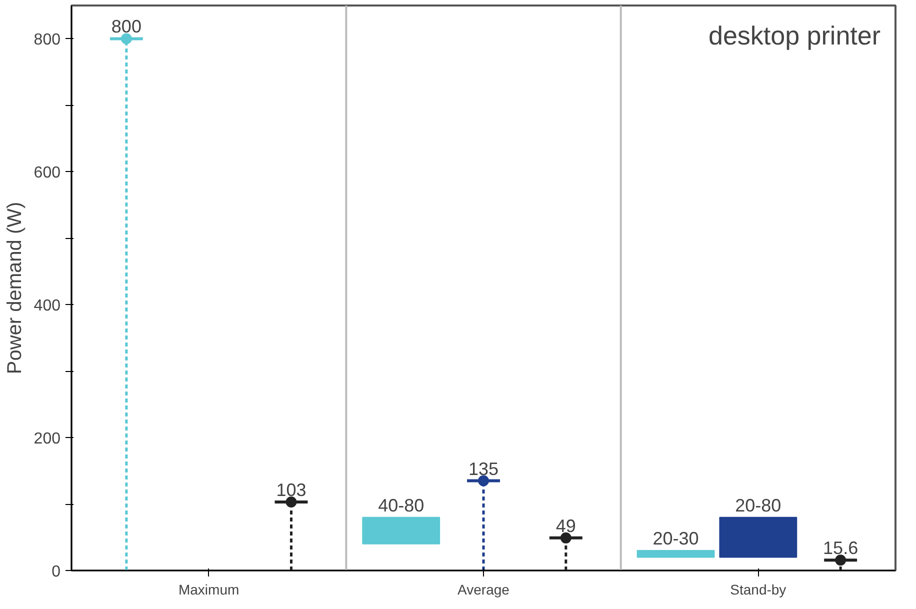 This screenshot has height=609, width=916. Describe the element at coordinates (566, 526) in the screenshot. I see `data-label: 49` at that location.